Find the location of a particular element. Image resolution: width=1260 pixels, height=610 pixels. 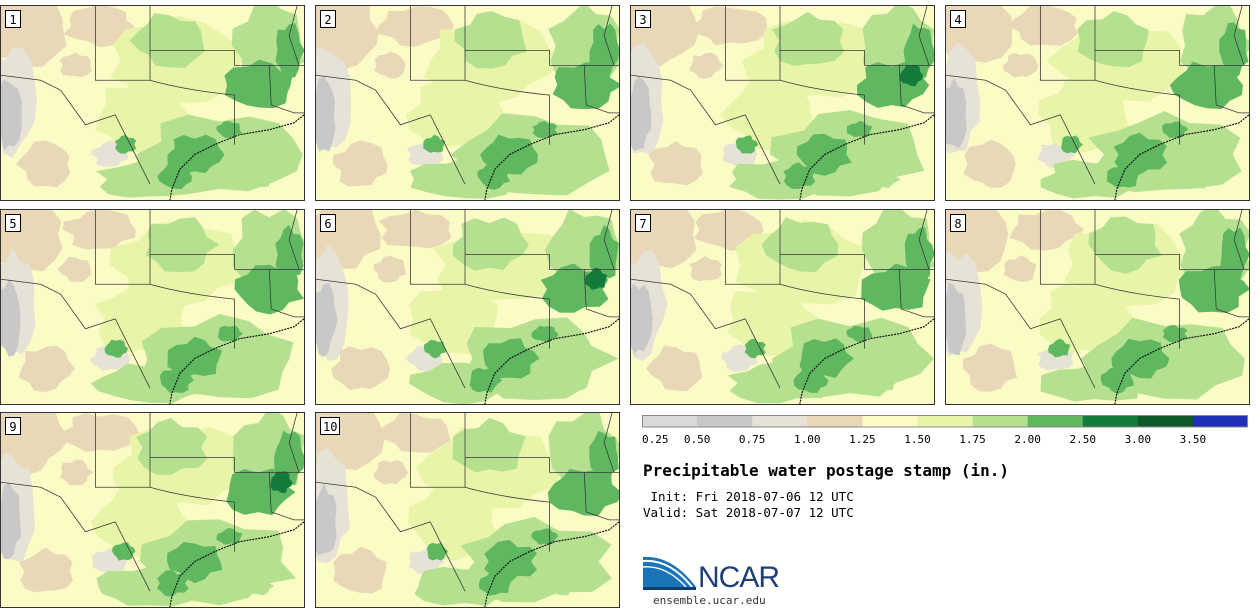

member-panel: 5 is located at coordinates (152, 307).